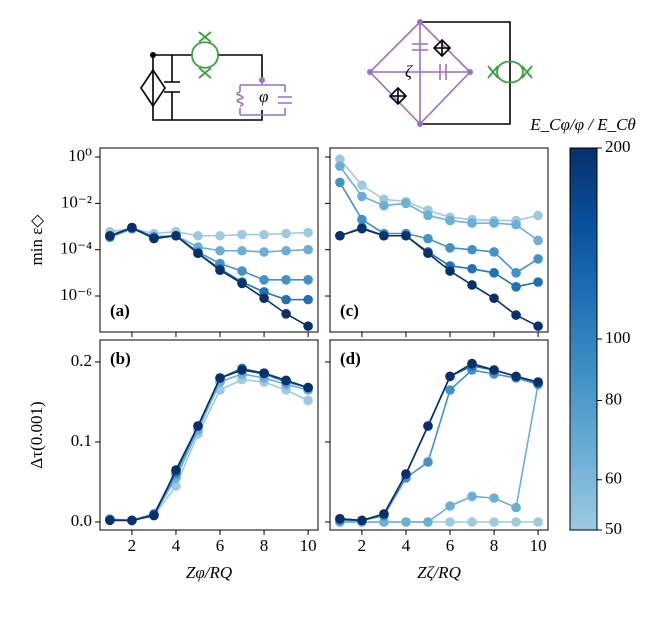 This screenshot has height=618, width=665. Describe the element at coordinates (613, 398) in the screenshot. I see `colorbar-tick-label: 80` at that location.